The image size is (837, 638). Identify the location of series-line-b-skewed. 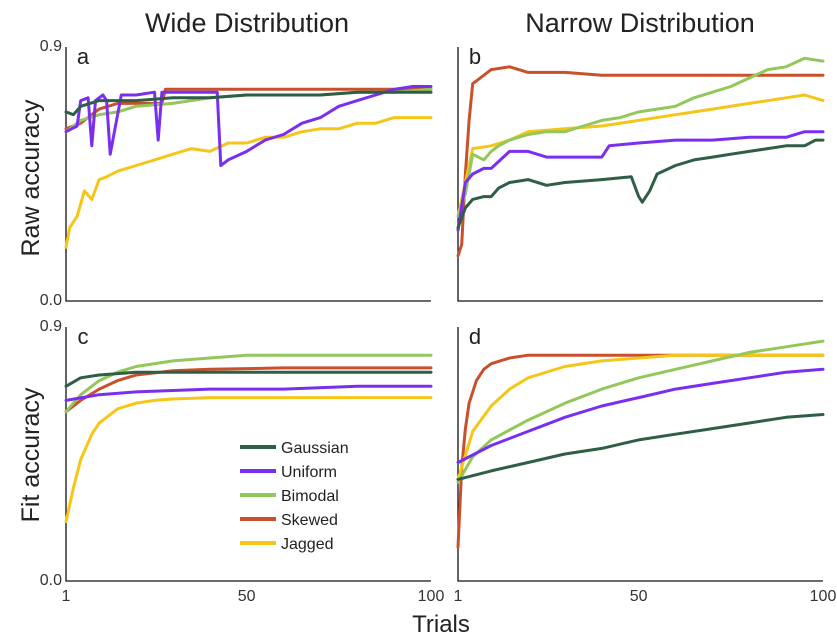
(640, 161).